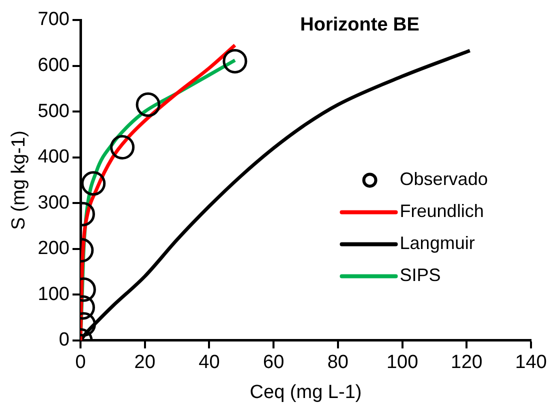 The width and height of the screenshot is (553, 412). What do you see at coordinates (54, 203) in the screenshot?
I see `y-tick-label: 300` at bounding box center [54, 203].